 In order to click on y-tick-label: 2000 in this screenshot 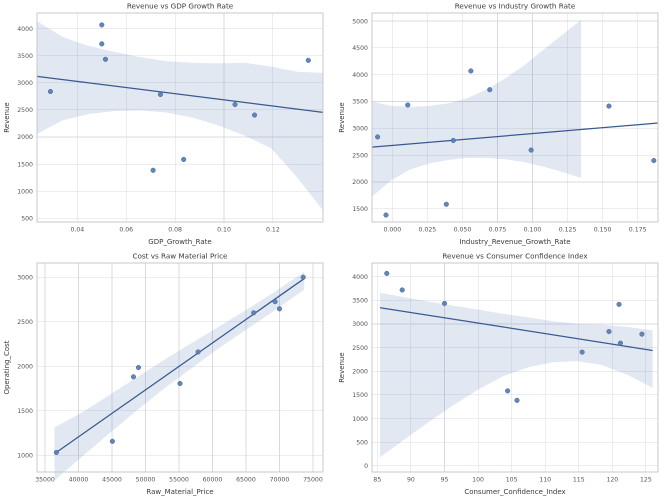, I will do `click(25, 137)`.